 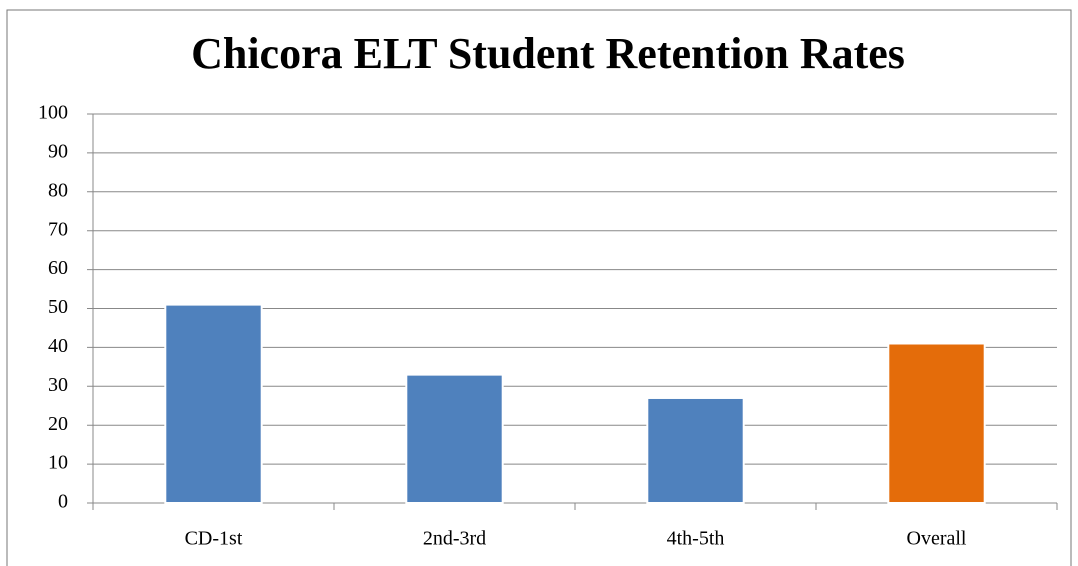 I want to click on y-tick-label: 50, so click(x=58, y=307).